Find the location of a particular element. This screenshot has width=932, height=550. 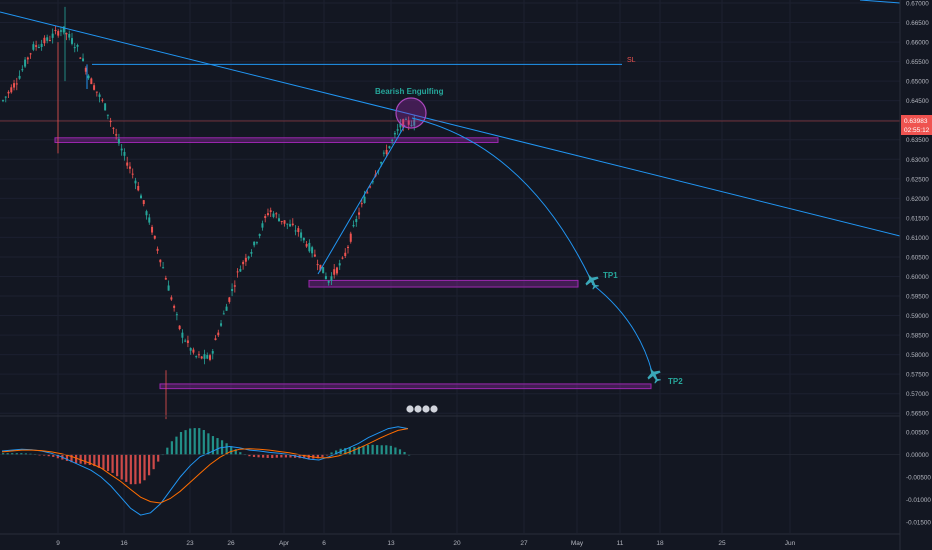

price-tick-label: 0.64500 is located at coordinates (917, 101).